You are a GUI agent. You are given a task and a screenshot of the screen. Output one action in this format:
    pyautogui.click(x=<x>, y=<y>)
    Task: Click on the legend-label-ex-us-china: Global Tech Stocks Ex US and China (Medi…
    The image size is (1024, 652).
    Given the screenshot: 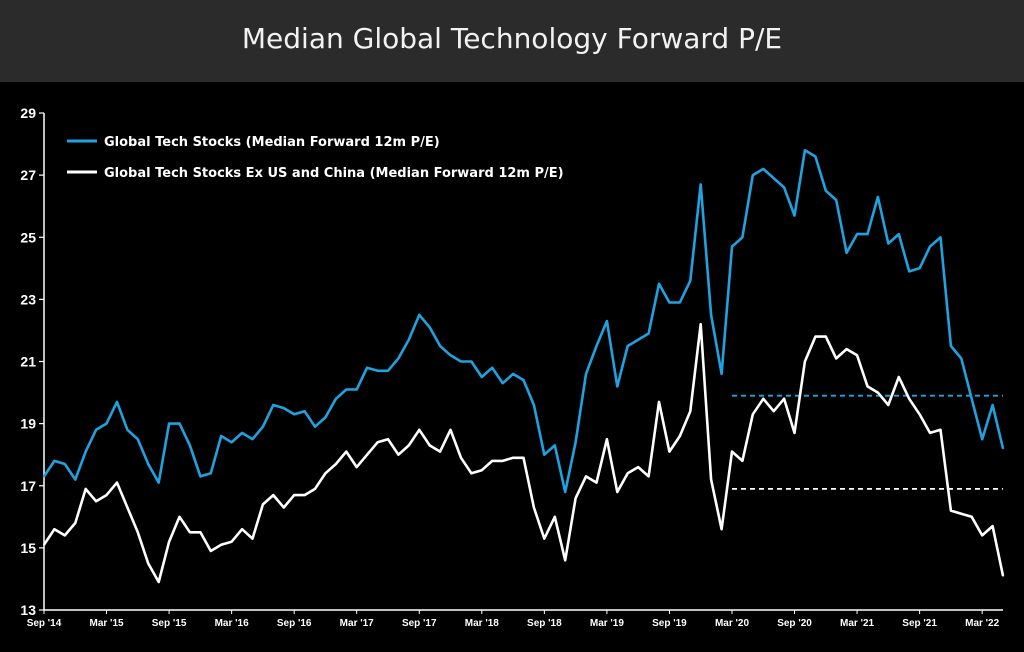 What is the action you would take?
    pyautogui.click(x=334, y=173)
    